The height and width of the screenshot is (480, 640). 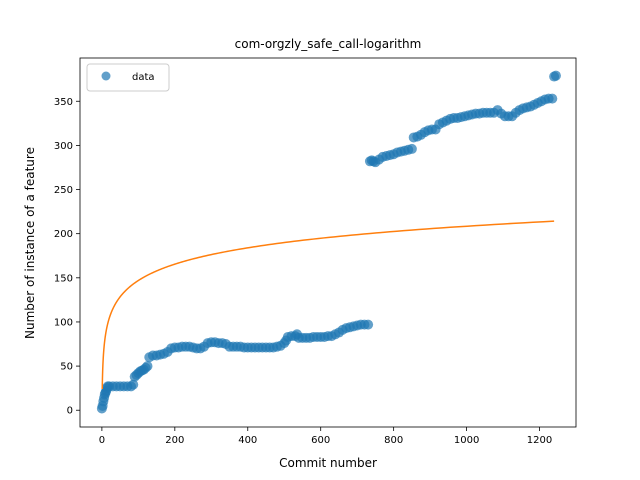 What do you see at coordinates (70, 411) in the screenshot?
I see `y-tick-label: 0` at bounding box center [70, 411].